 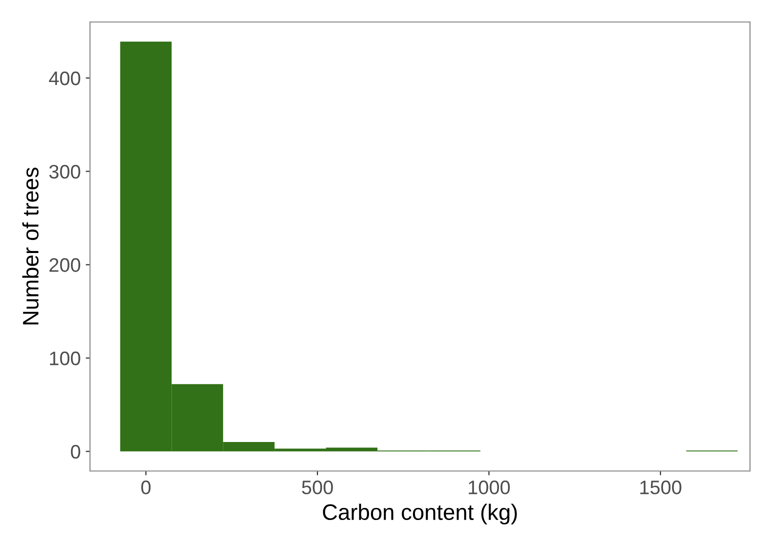 I want to click on x-tick-label: 0, so click(x=146, y=487).